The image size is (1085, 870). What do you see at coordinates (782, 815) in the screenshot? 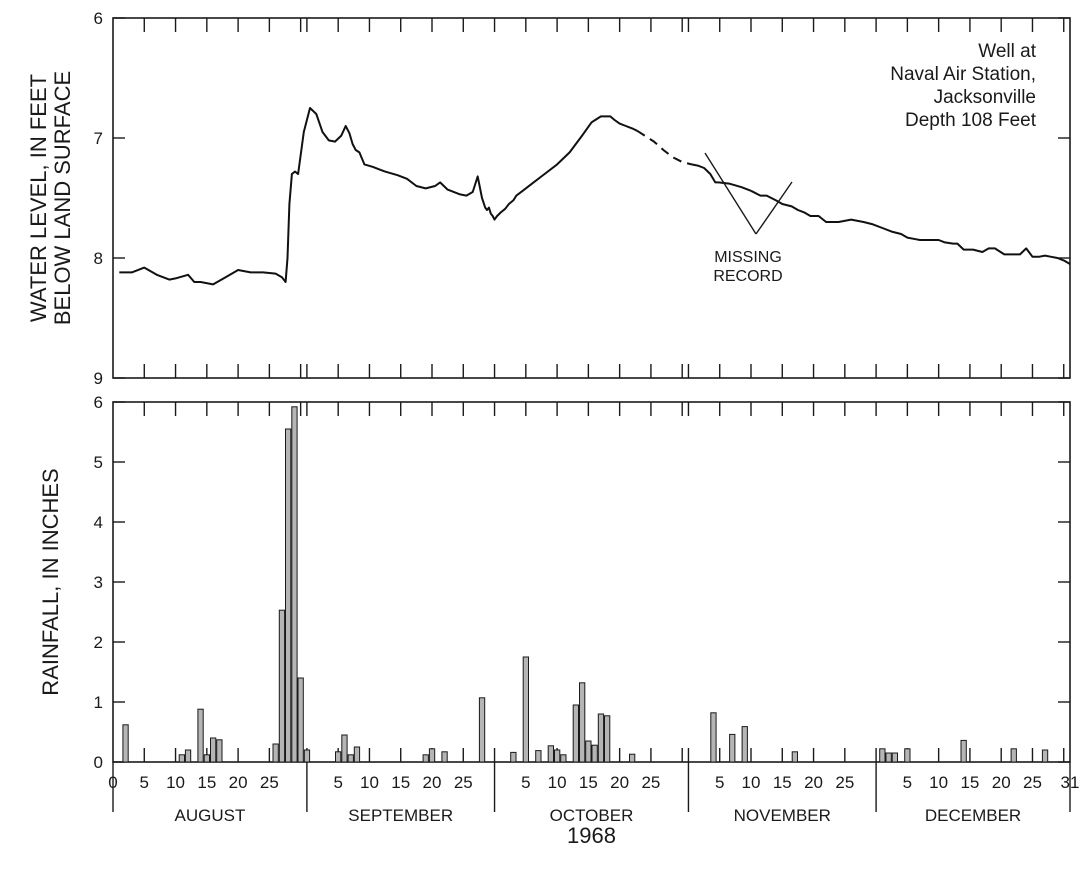
I see `month-label: NOVEMBER` at bounding box center [782, 815].